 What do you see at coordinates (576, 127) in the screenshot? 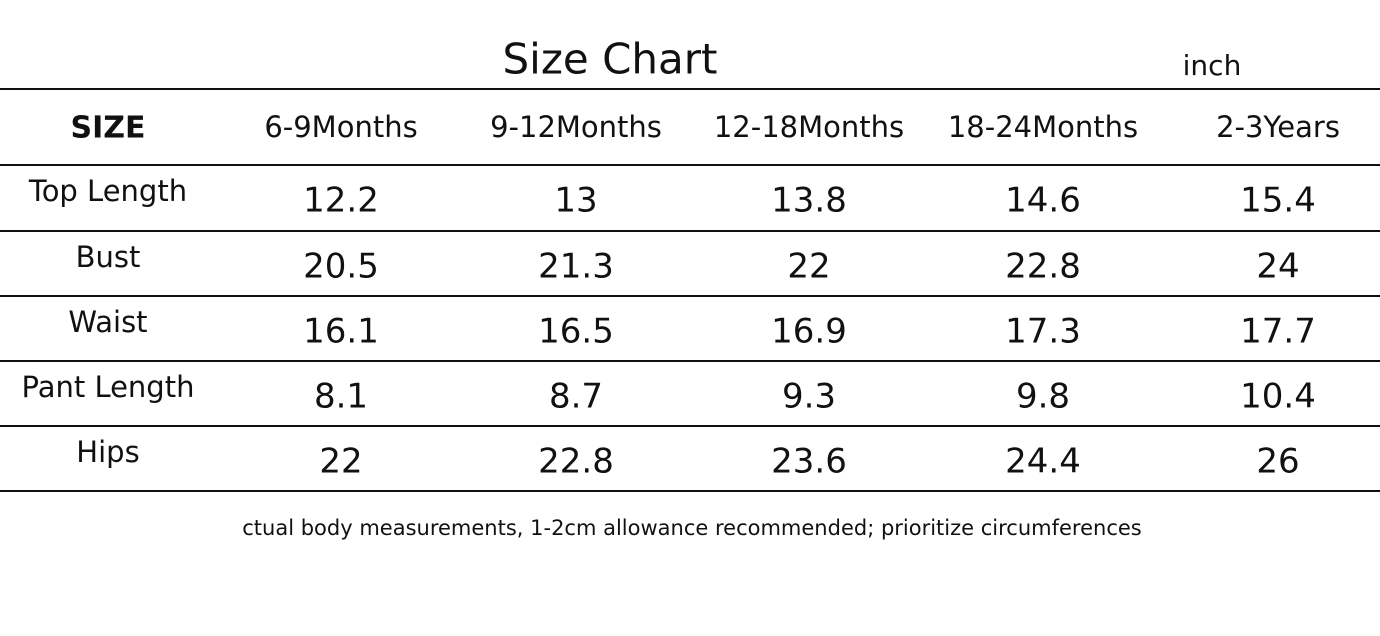
I see `header-cell: 9-12Months` at bounding box center [576, 127].